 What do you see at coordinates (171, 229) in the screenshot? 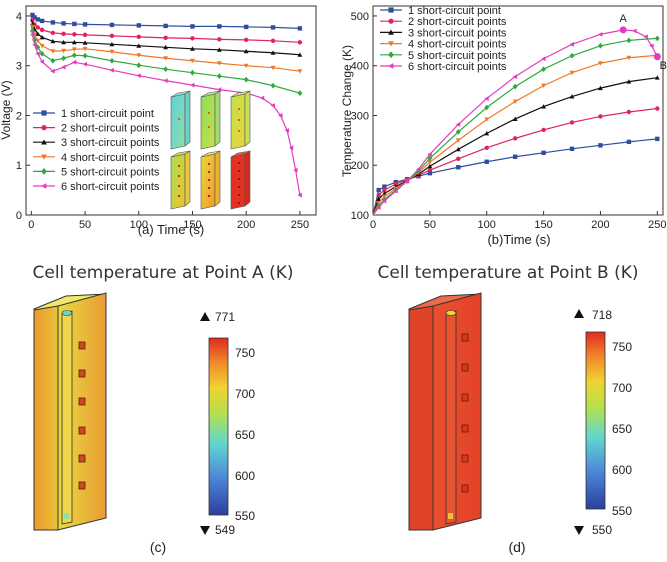
I see `chart-a-xlabel: (a) Time (s)` at bounding box center [171, 229].